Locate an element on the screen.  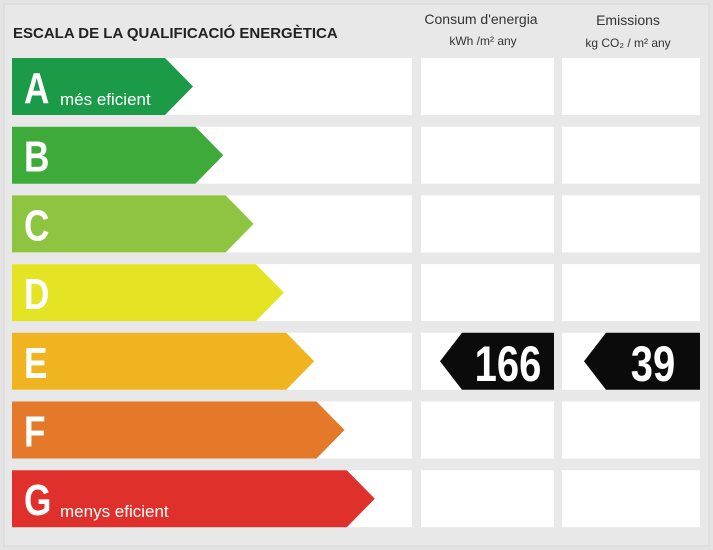
column-title: Emissions is located at coordinates (628, 20).